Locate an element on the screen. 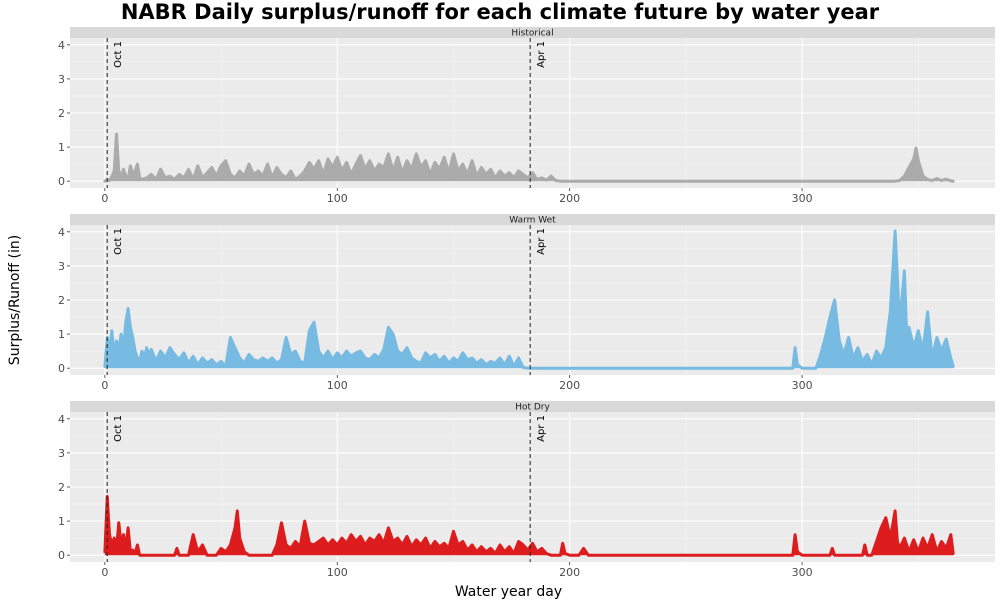 The height and width of the screenshot is (600, 1000). series-area is located at coordinates (529, 158).